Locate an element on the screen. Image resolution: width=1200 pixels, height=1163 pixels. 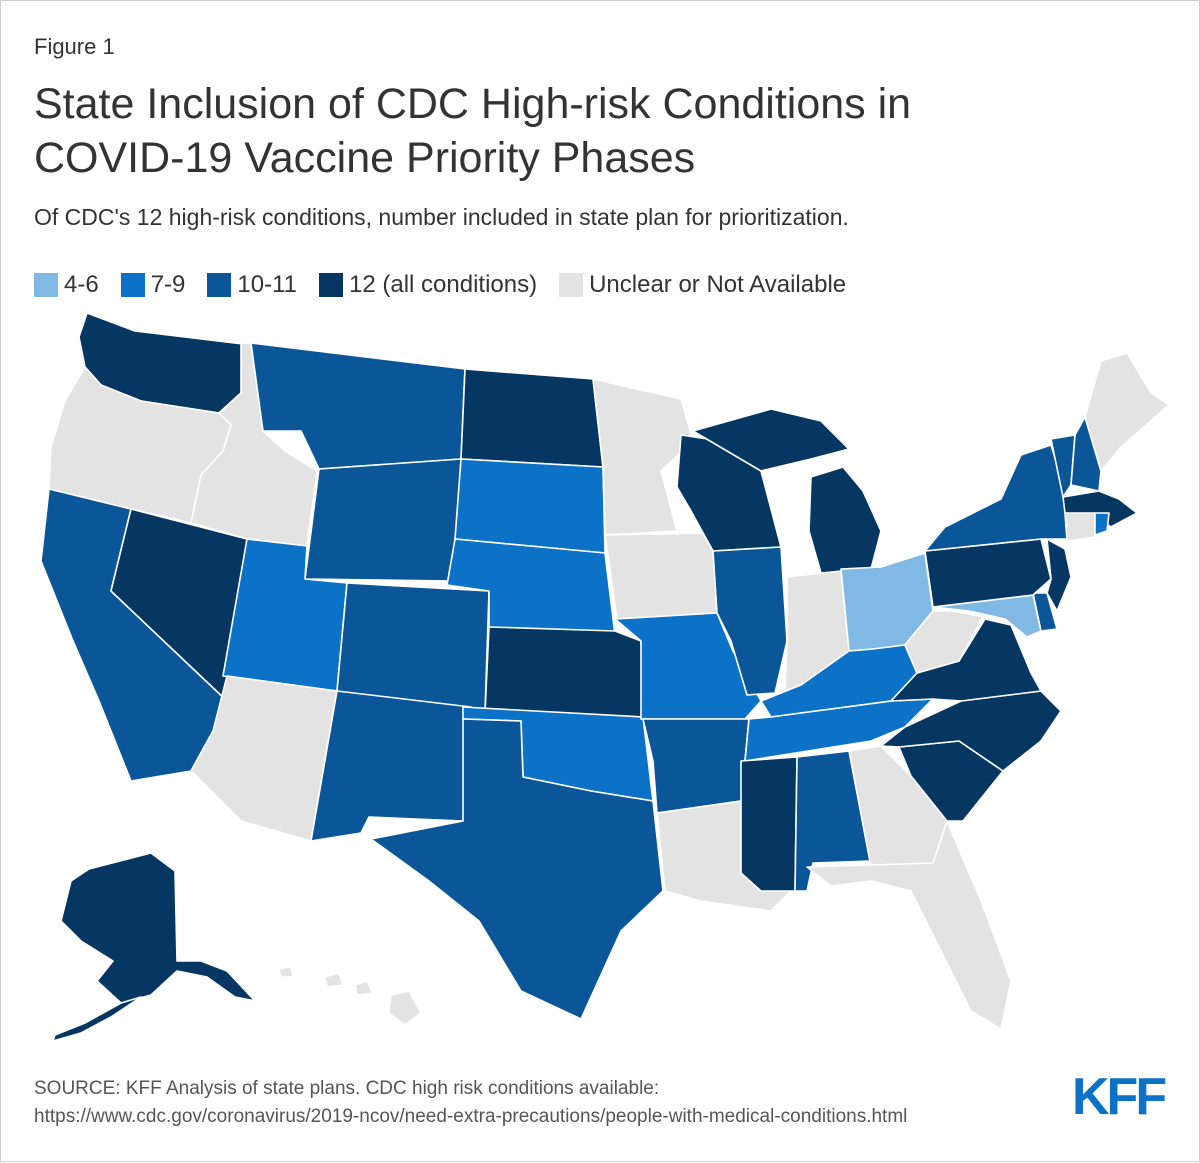
legend-label: Unclear or Not Available is located at coordinates (718, 284).